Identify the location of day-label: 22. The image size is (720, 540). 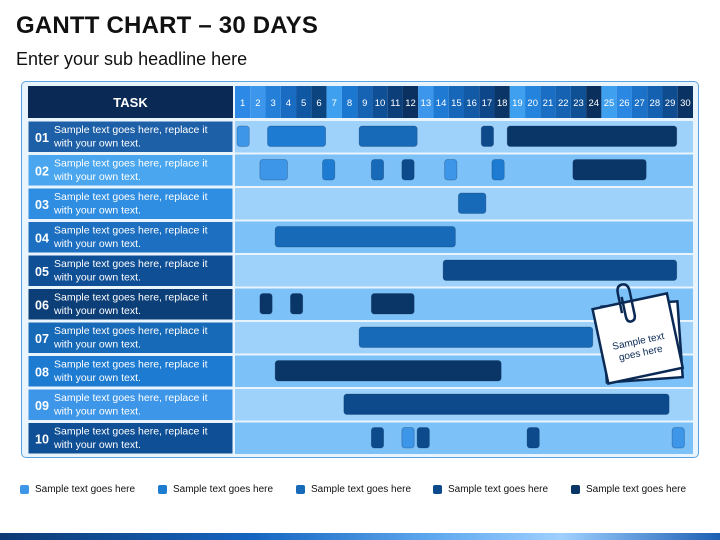
(563, 103).